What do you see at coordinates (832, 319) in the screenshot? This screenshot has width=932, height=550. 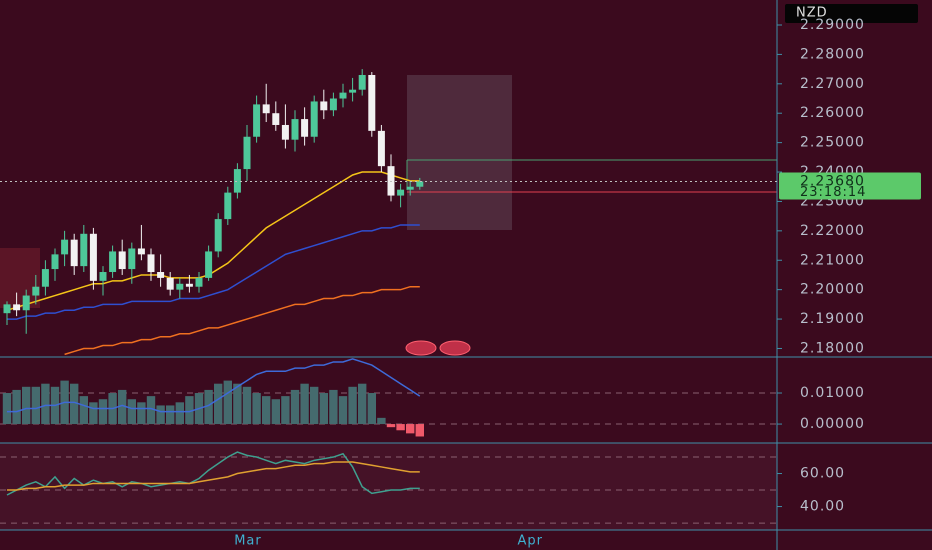 I see `y-tick-label: 2.19000` at bounding box center [832, 319].